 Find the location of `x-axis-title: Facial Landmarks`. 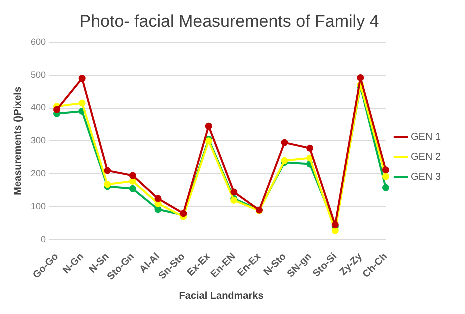

x-axis-title: Facial Landmarks is located at coordinates (221, 296).